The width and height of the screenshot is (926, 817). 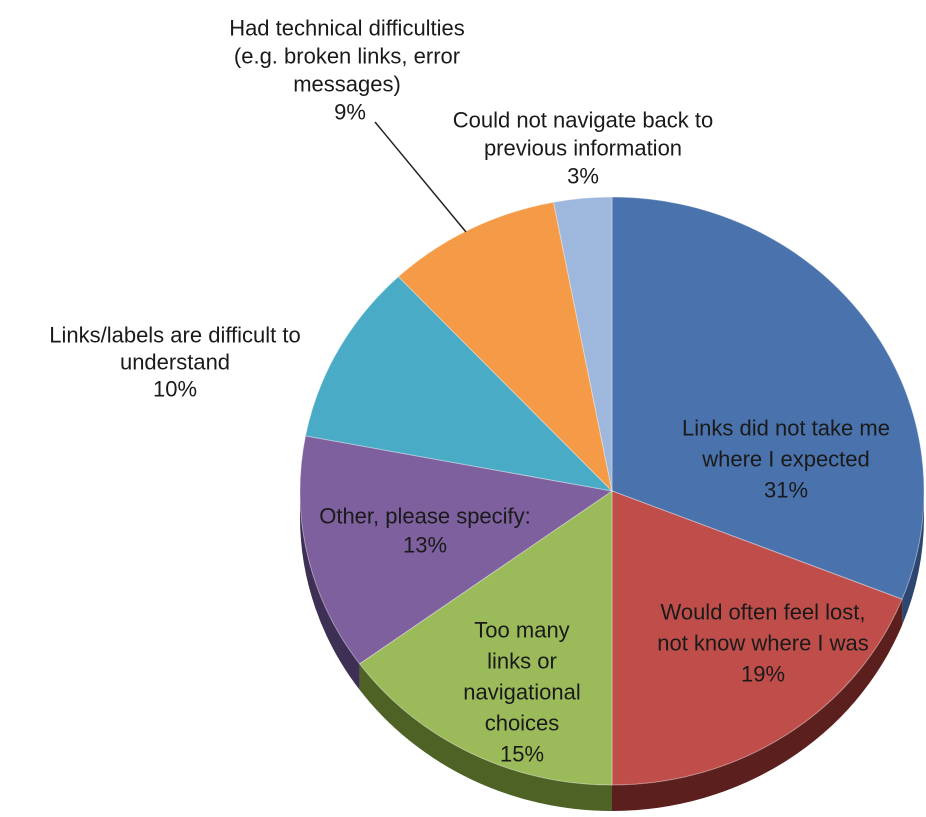 I want to click on slice-label-other: Other, please specify:, so click(x=425, y=516).